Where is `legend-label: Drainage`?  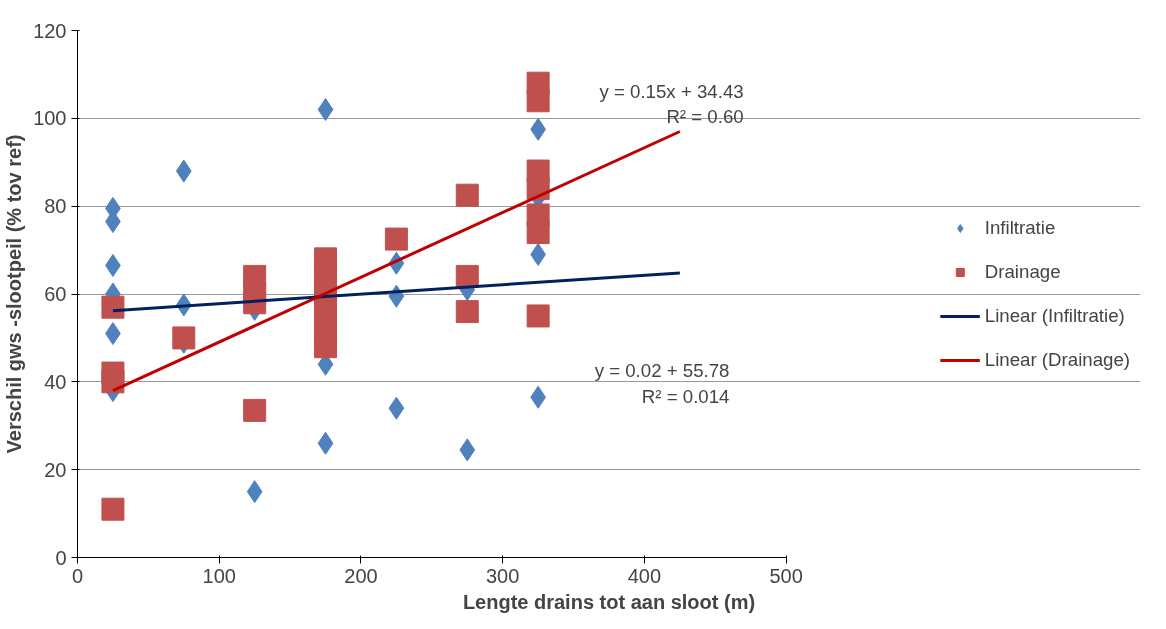 legend-label: Drainage is located at coordinates (1022, 271).